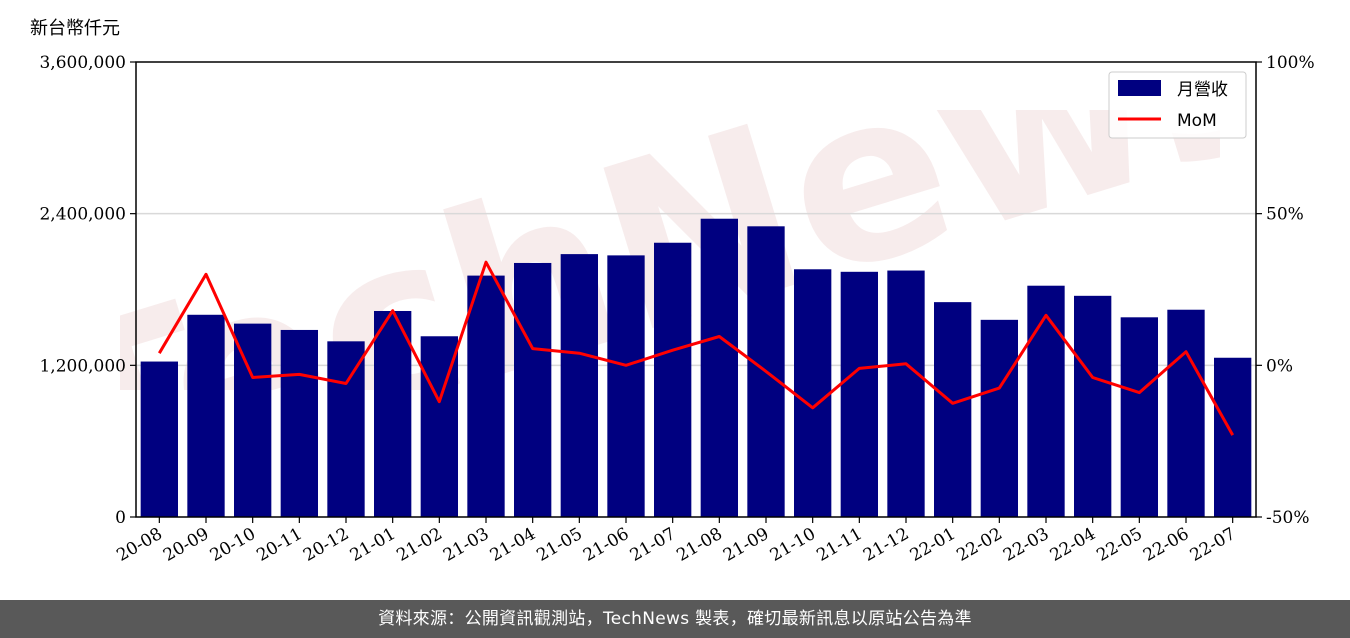 The image size is (1350, 638). I want to click on xtick-label: 20-12, so click(326, 545).